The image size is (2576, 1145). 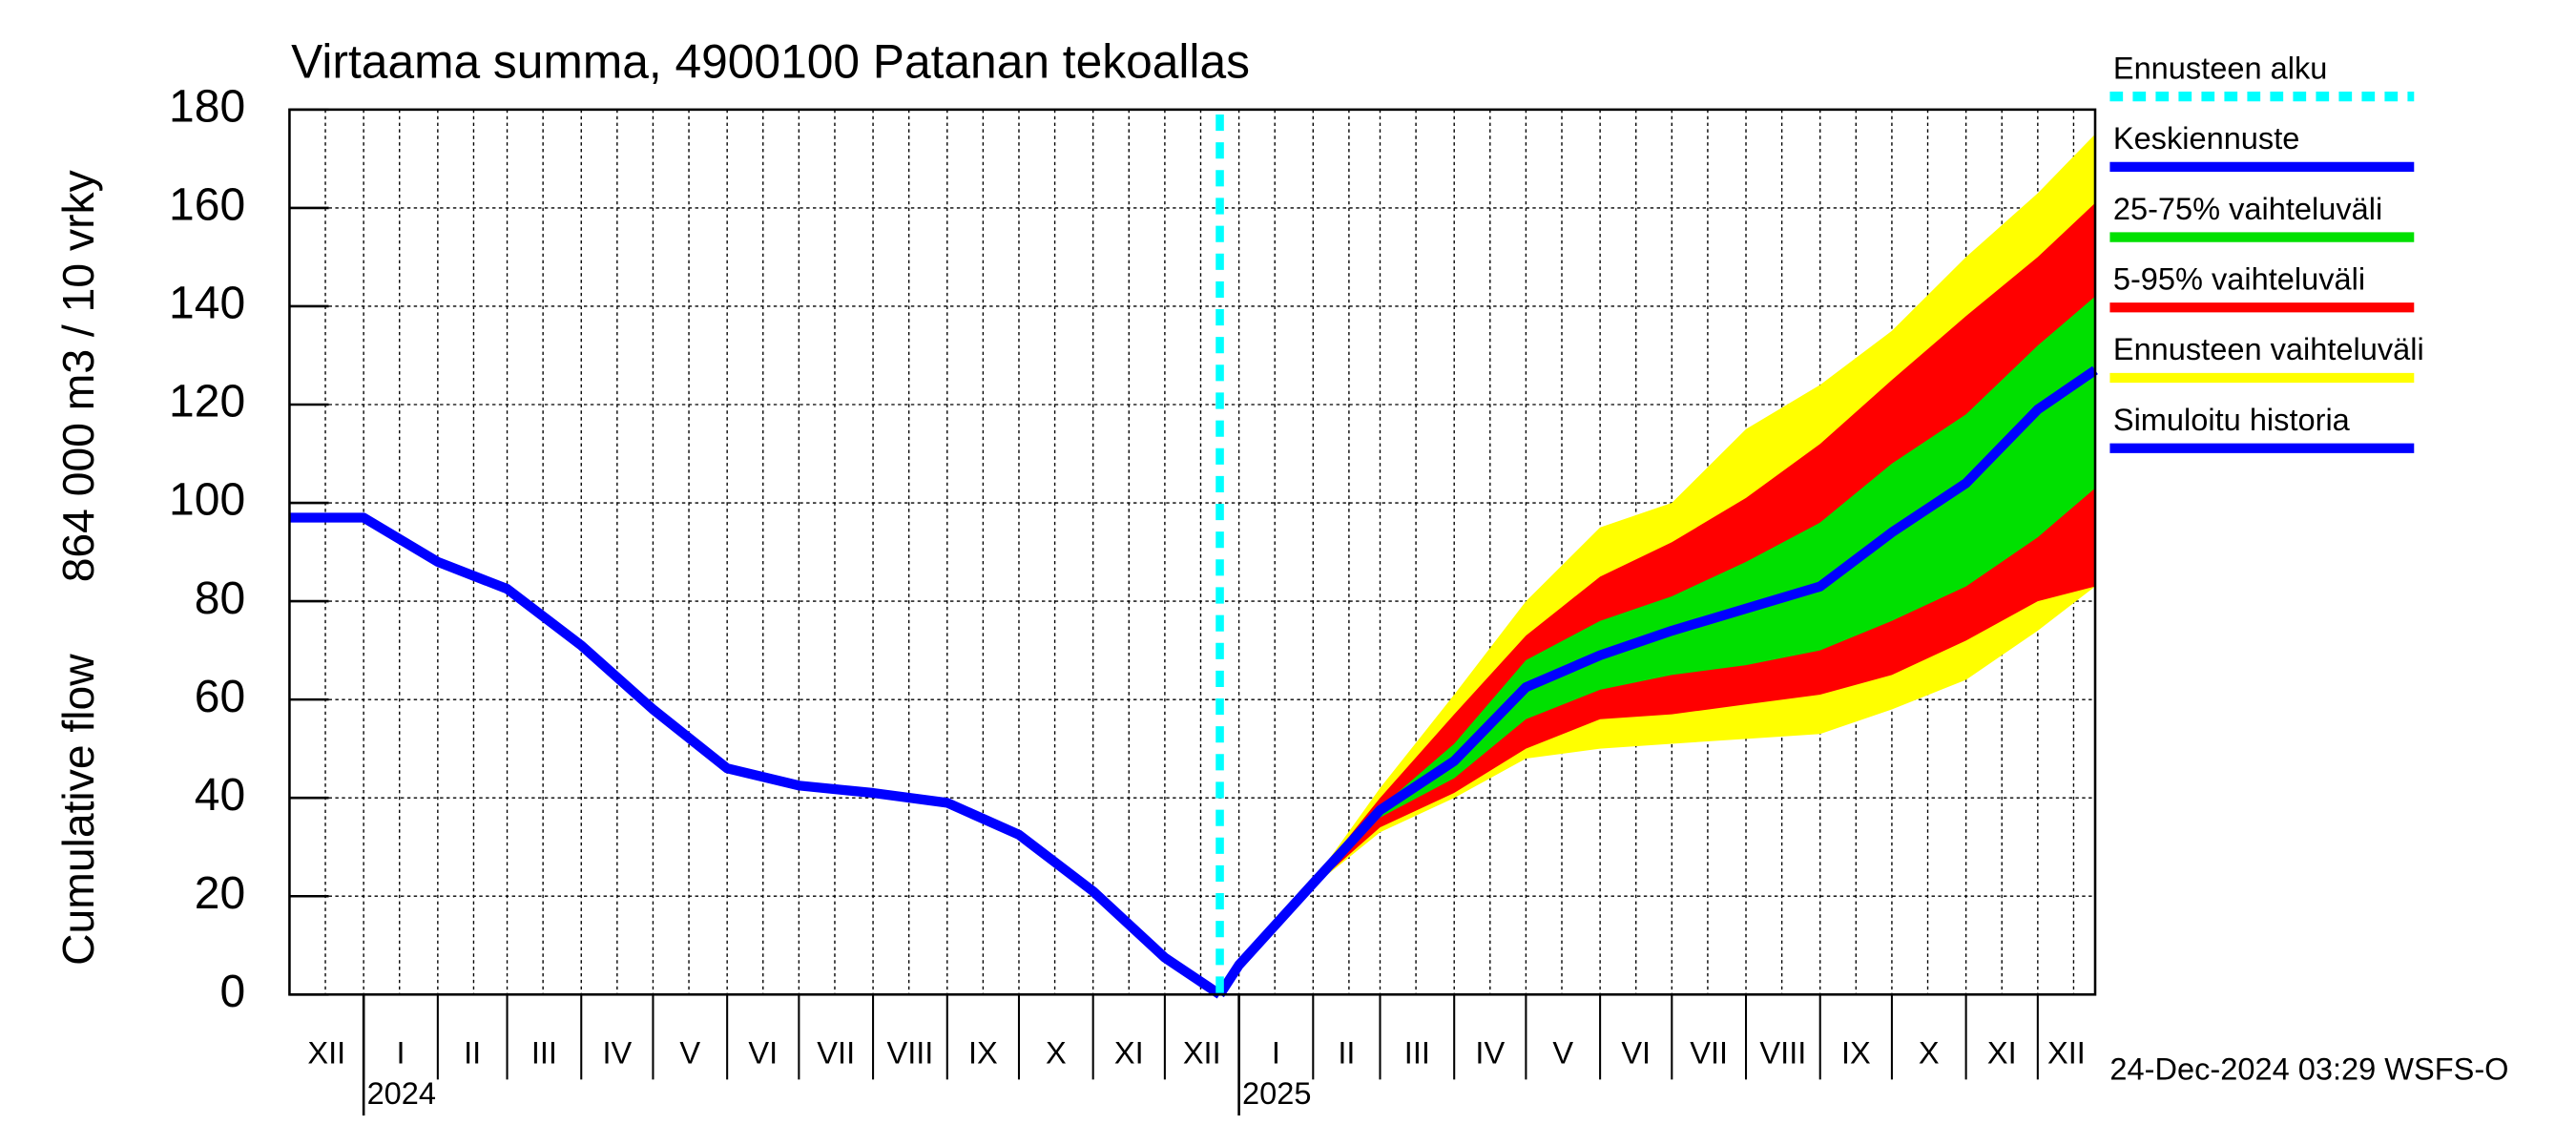 What do you see at coordinates (2308, 1068) in the screenshot?
I see `timestamp: 24-Dec-2024 03:29 WSFS-O` at bounding box center [2308, 1068].